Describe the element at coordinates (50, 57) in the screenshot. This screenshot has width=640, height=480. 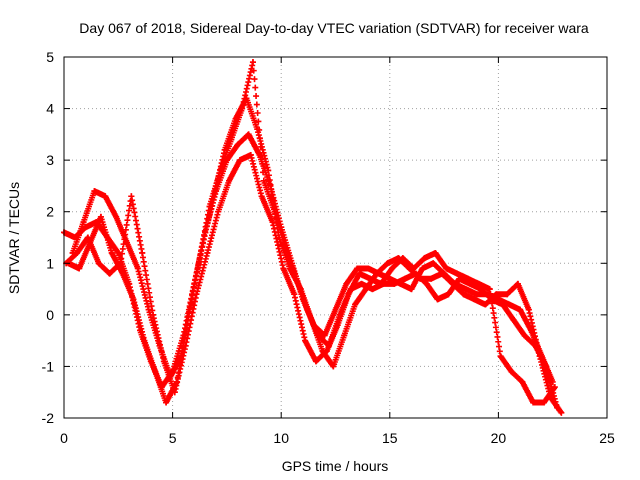
I see `y-tick-label: 5` at that location.